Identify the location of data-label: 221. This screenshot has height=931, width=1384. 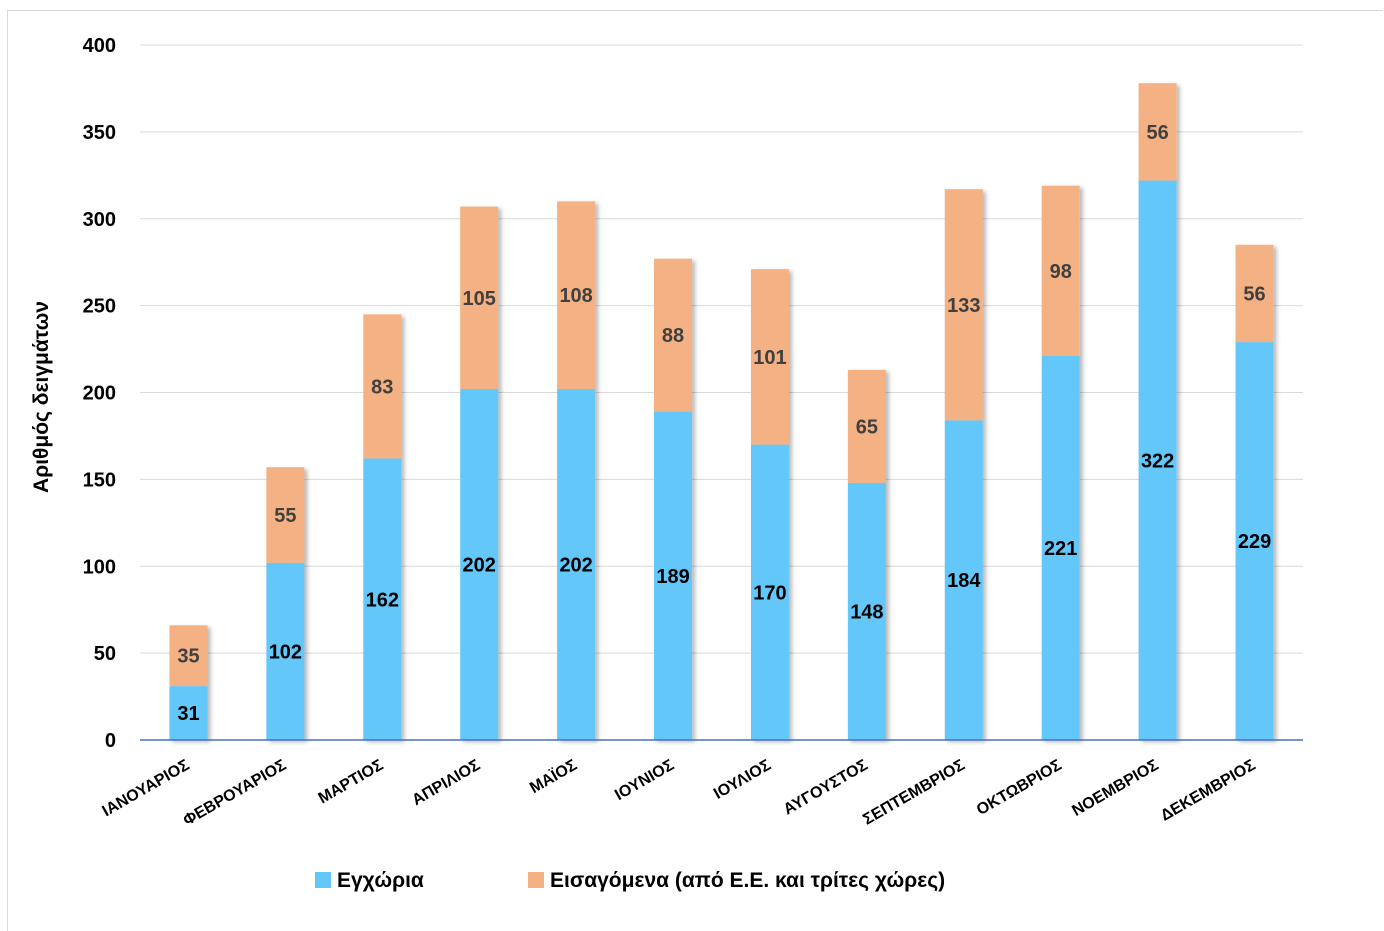
(1060, 549).